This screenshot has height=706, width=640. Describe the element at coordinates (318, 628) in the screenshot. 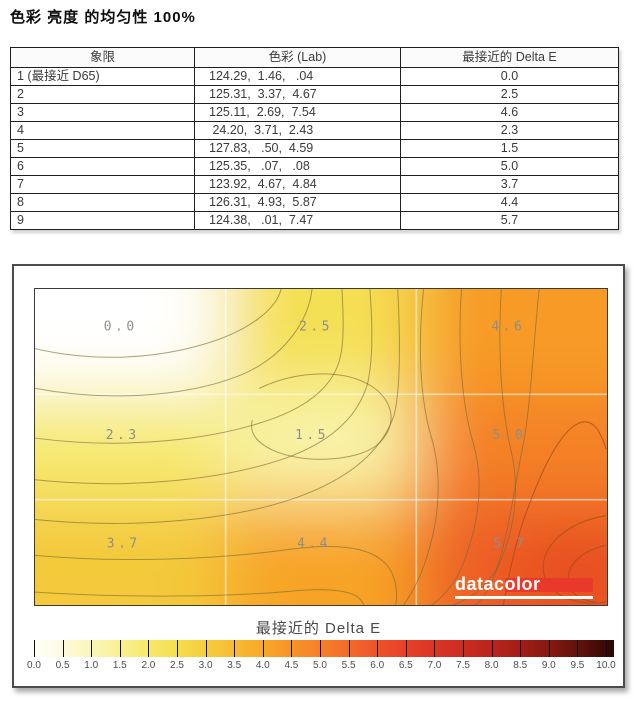

I see `colorbar-title: 最接近的 Delta E` at that location.